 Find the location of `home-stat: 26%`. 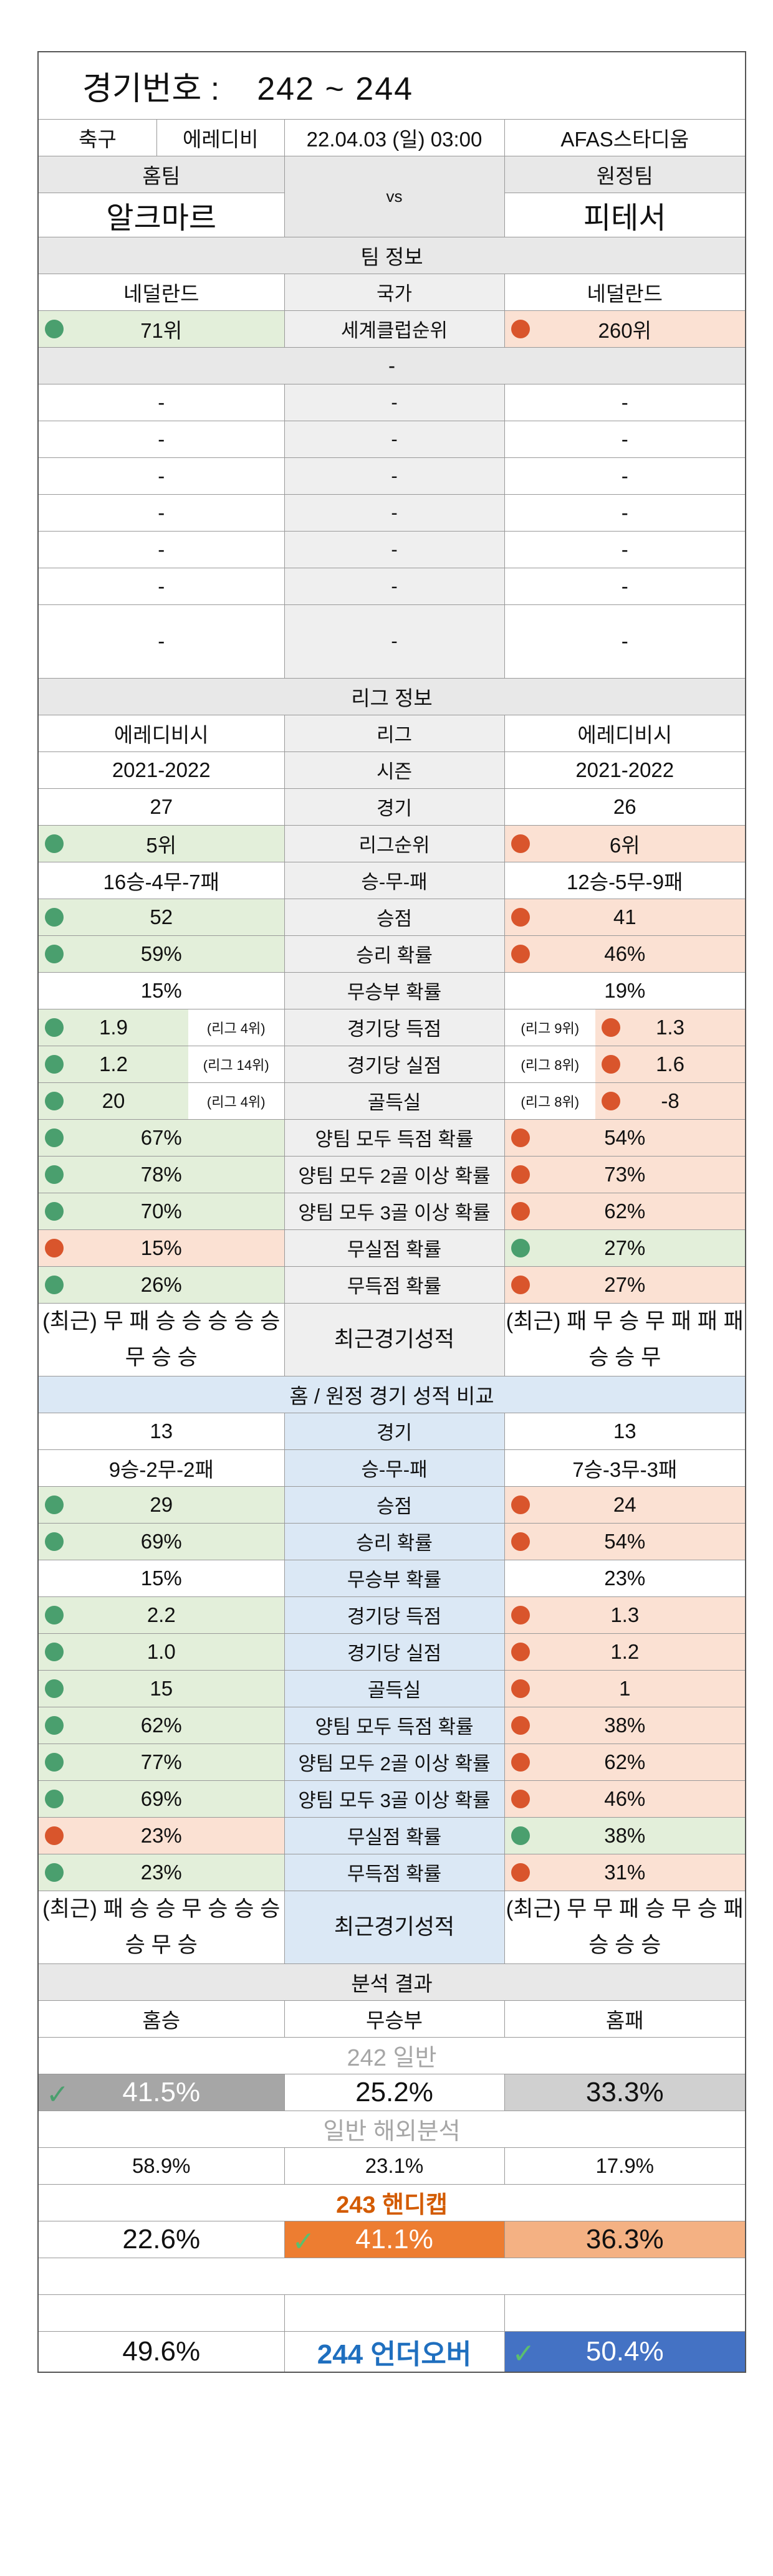

home-stat: 26% is located at coordinates (161, 1284).